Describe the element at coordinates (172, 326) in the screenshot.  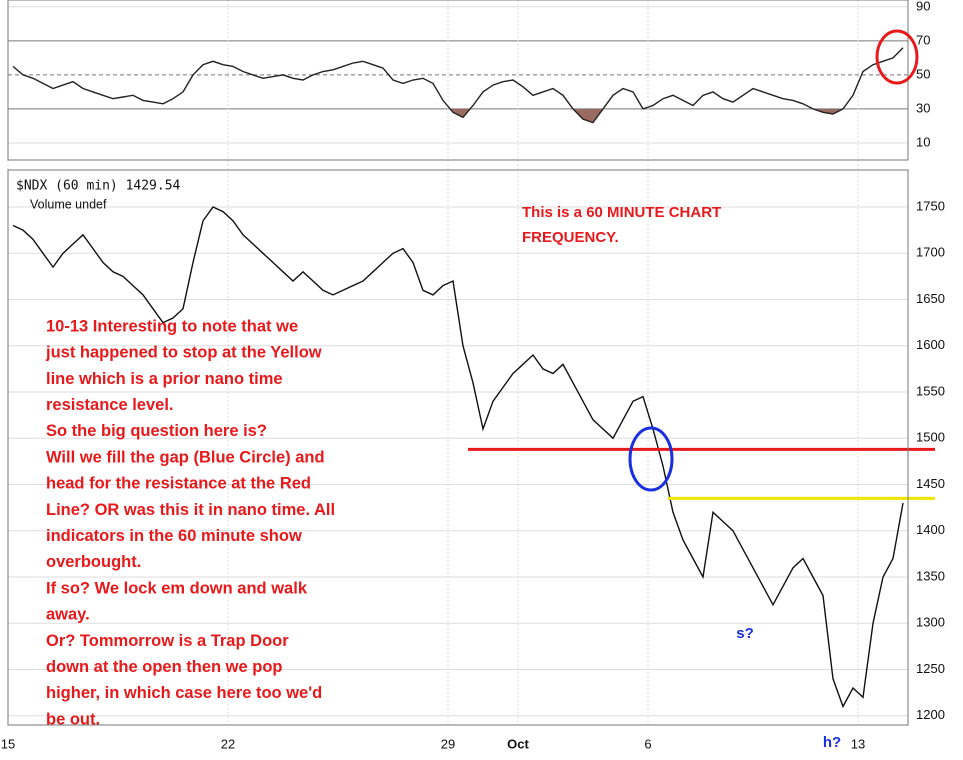
I see `annotation-line: 10-13 Interesting to note that we` at that location.